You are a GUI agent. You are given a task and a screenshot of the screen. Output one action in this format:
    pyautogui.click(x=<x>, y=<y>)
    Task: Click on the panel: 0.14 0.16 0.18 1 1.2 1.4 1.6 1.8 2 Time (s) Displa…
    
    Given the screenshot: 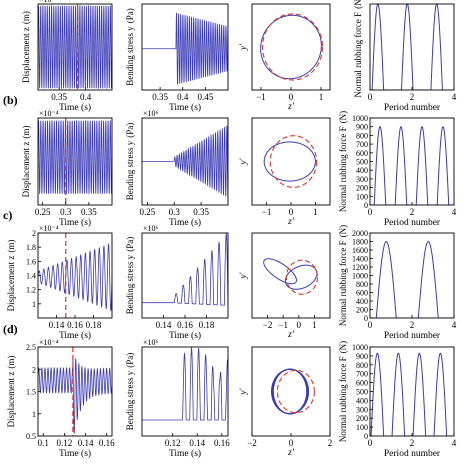 What is the action you would take?
    pyautogui.click(x=59, y=282)
    